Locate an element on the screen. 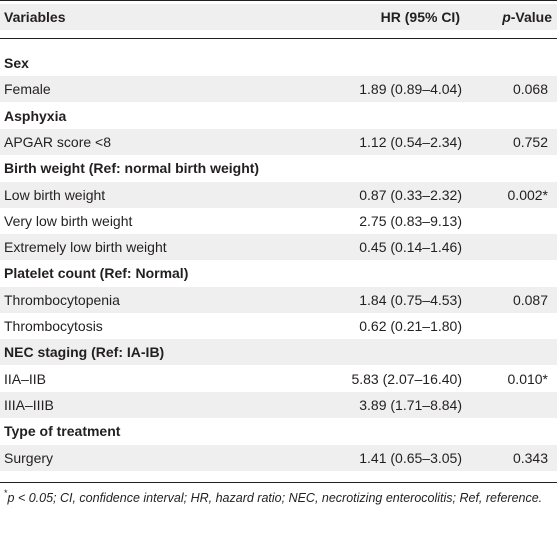 The height and width of the screenshot is (533, 557). hr-value: 1.84 (0.75–4.53) is located at coordinates (410, 300).